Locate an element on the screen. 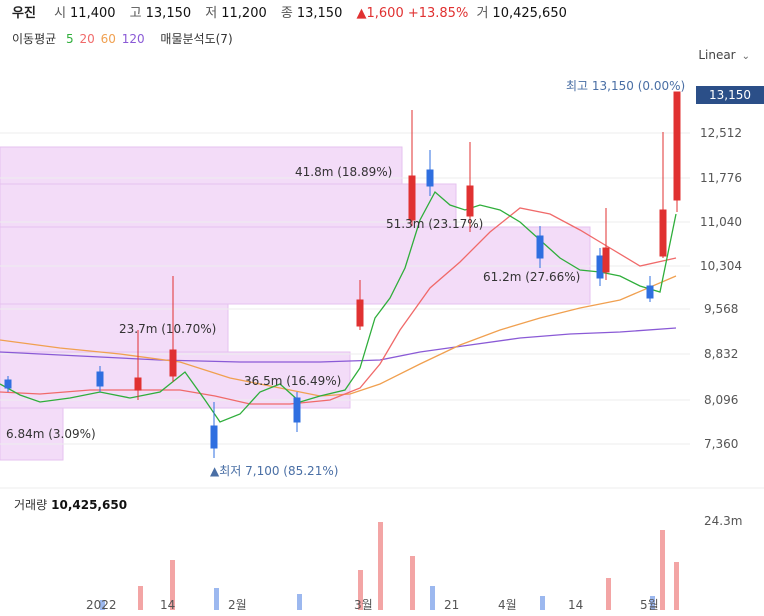 The image size is (764, 616). profile-label: 61.2m (27.66%) is located at coordinates (531, 277).